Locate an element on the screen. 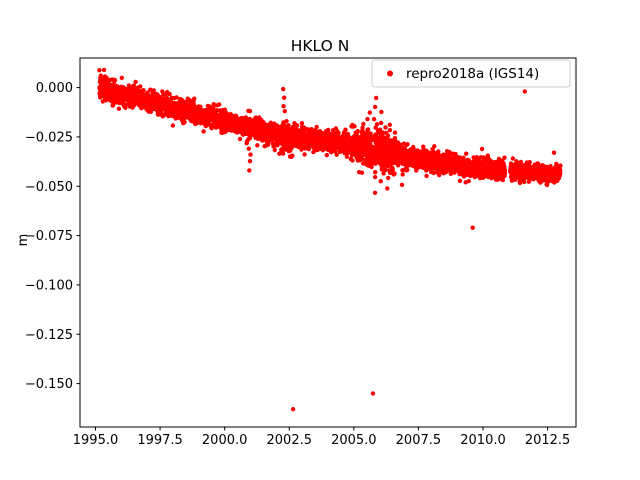 The image size is (640, 480). x-tick-label: 1997.5 is located at coordinates (160, 440).